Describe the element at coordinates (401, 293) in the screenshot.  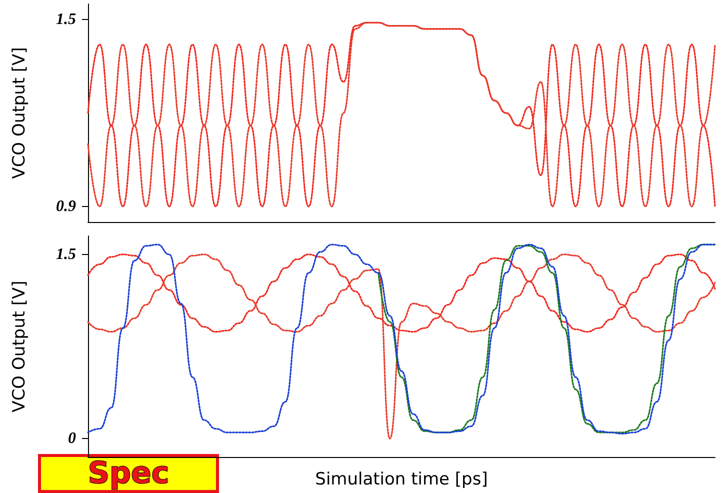
I see `line-series` at that location.